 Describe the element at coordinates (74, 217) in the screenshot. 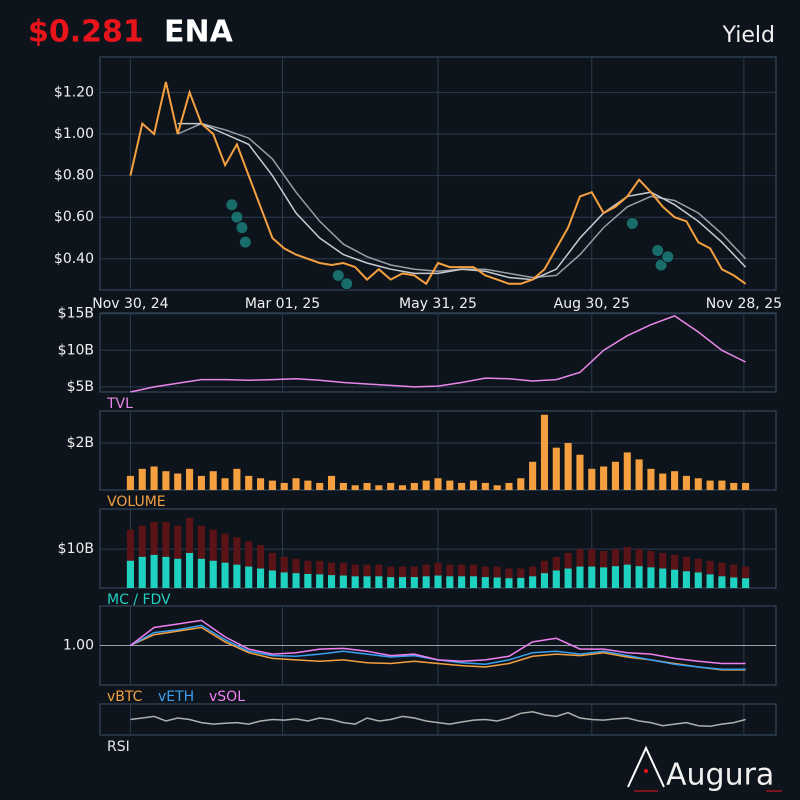

I see `y-tick-label: $0.60` at that location.